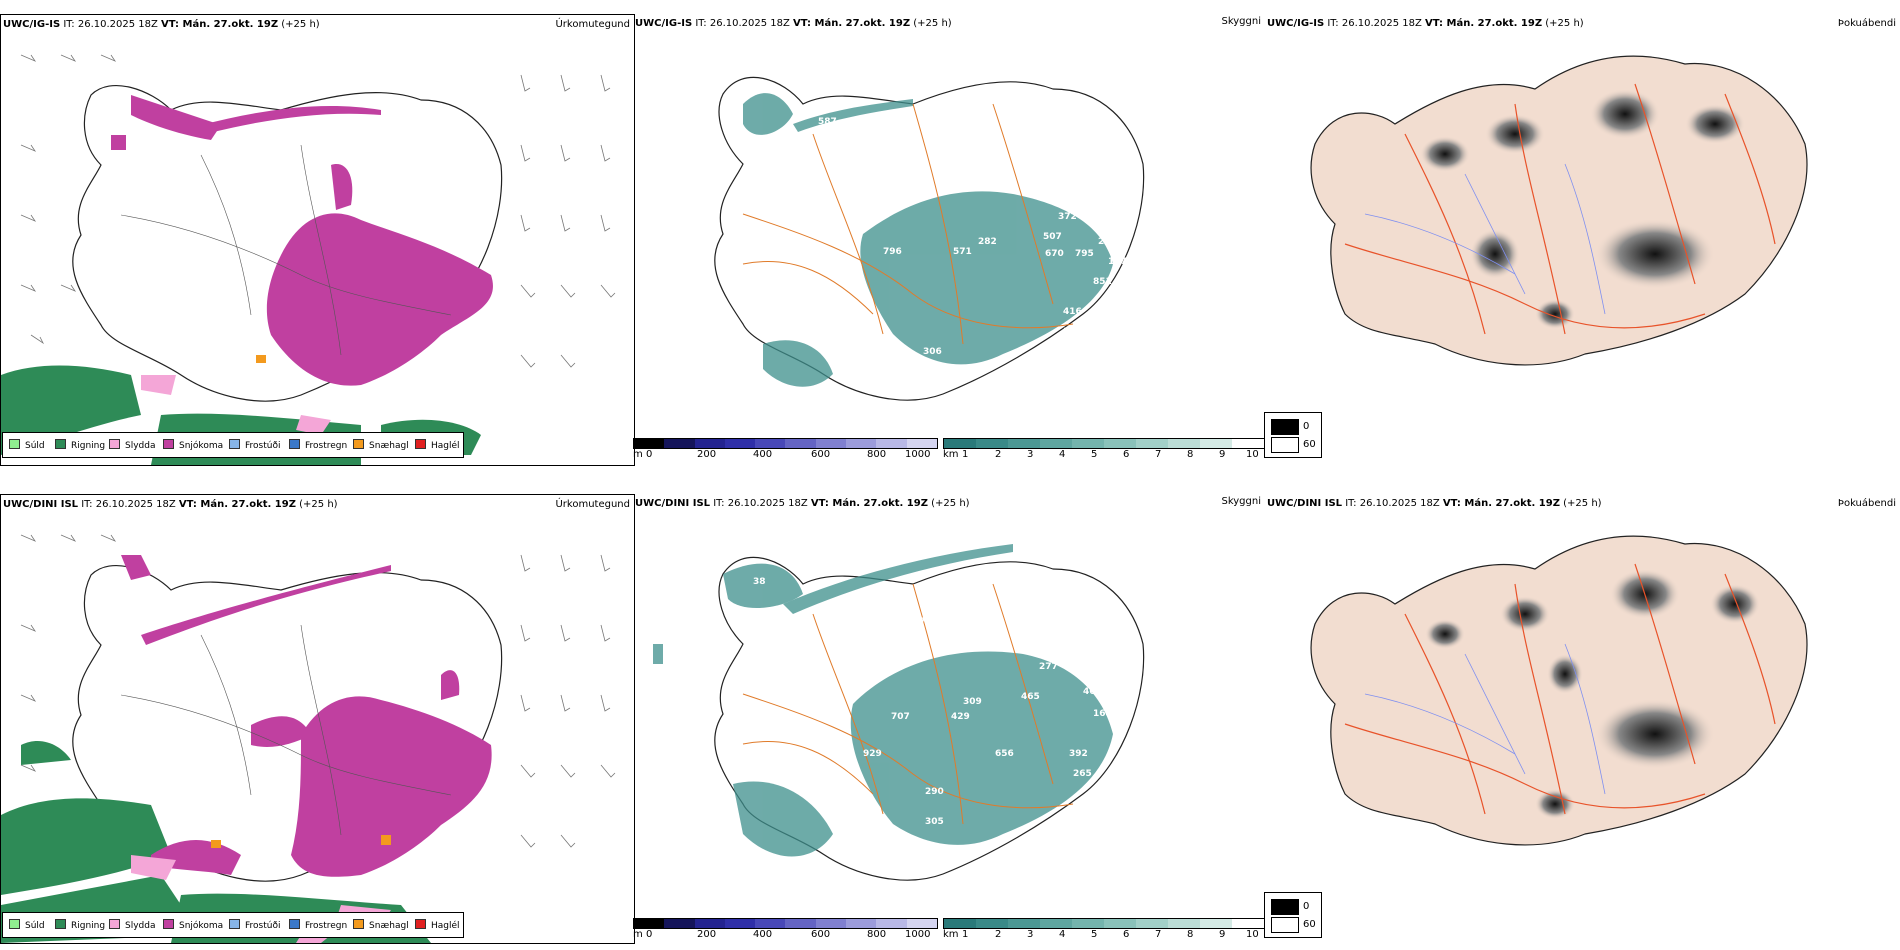 The height and width of the screenshot is (950, 1900). Describe the element at coordinates (1094, 454) in the screenshot. I see `colorbar-tick: 5` at that location.